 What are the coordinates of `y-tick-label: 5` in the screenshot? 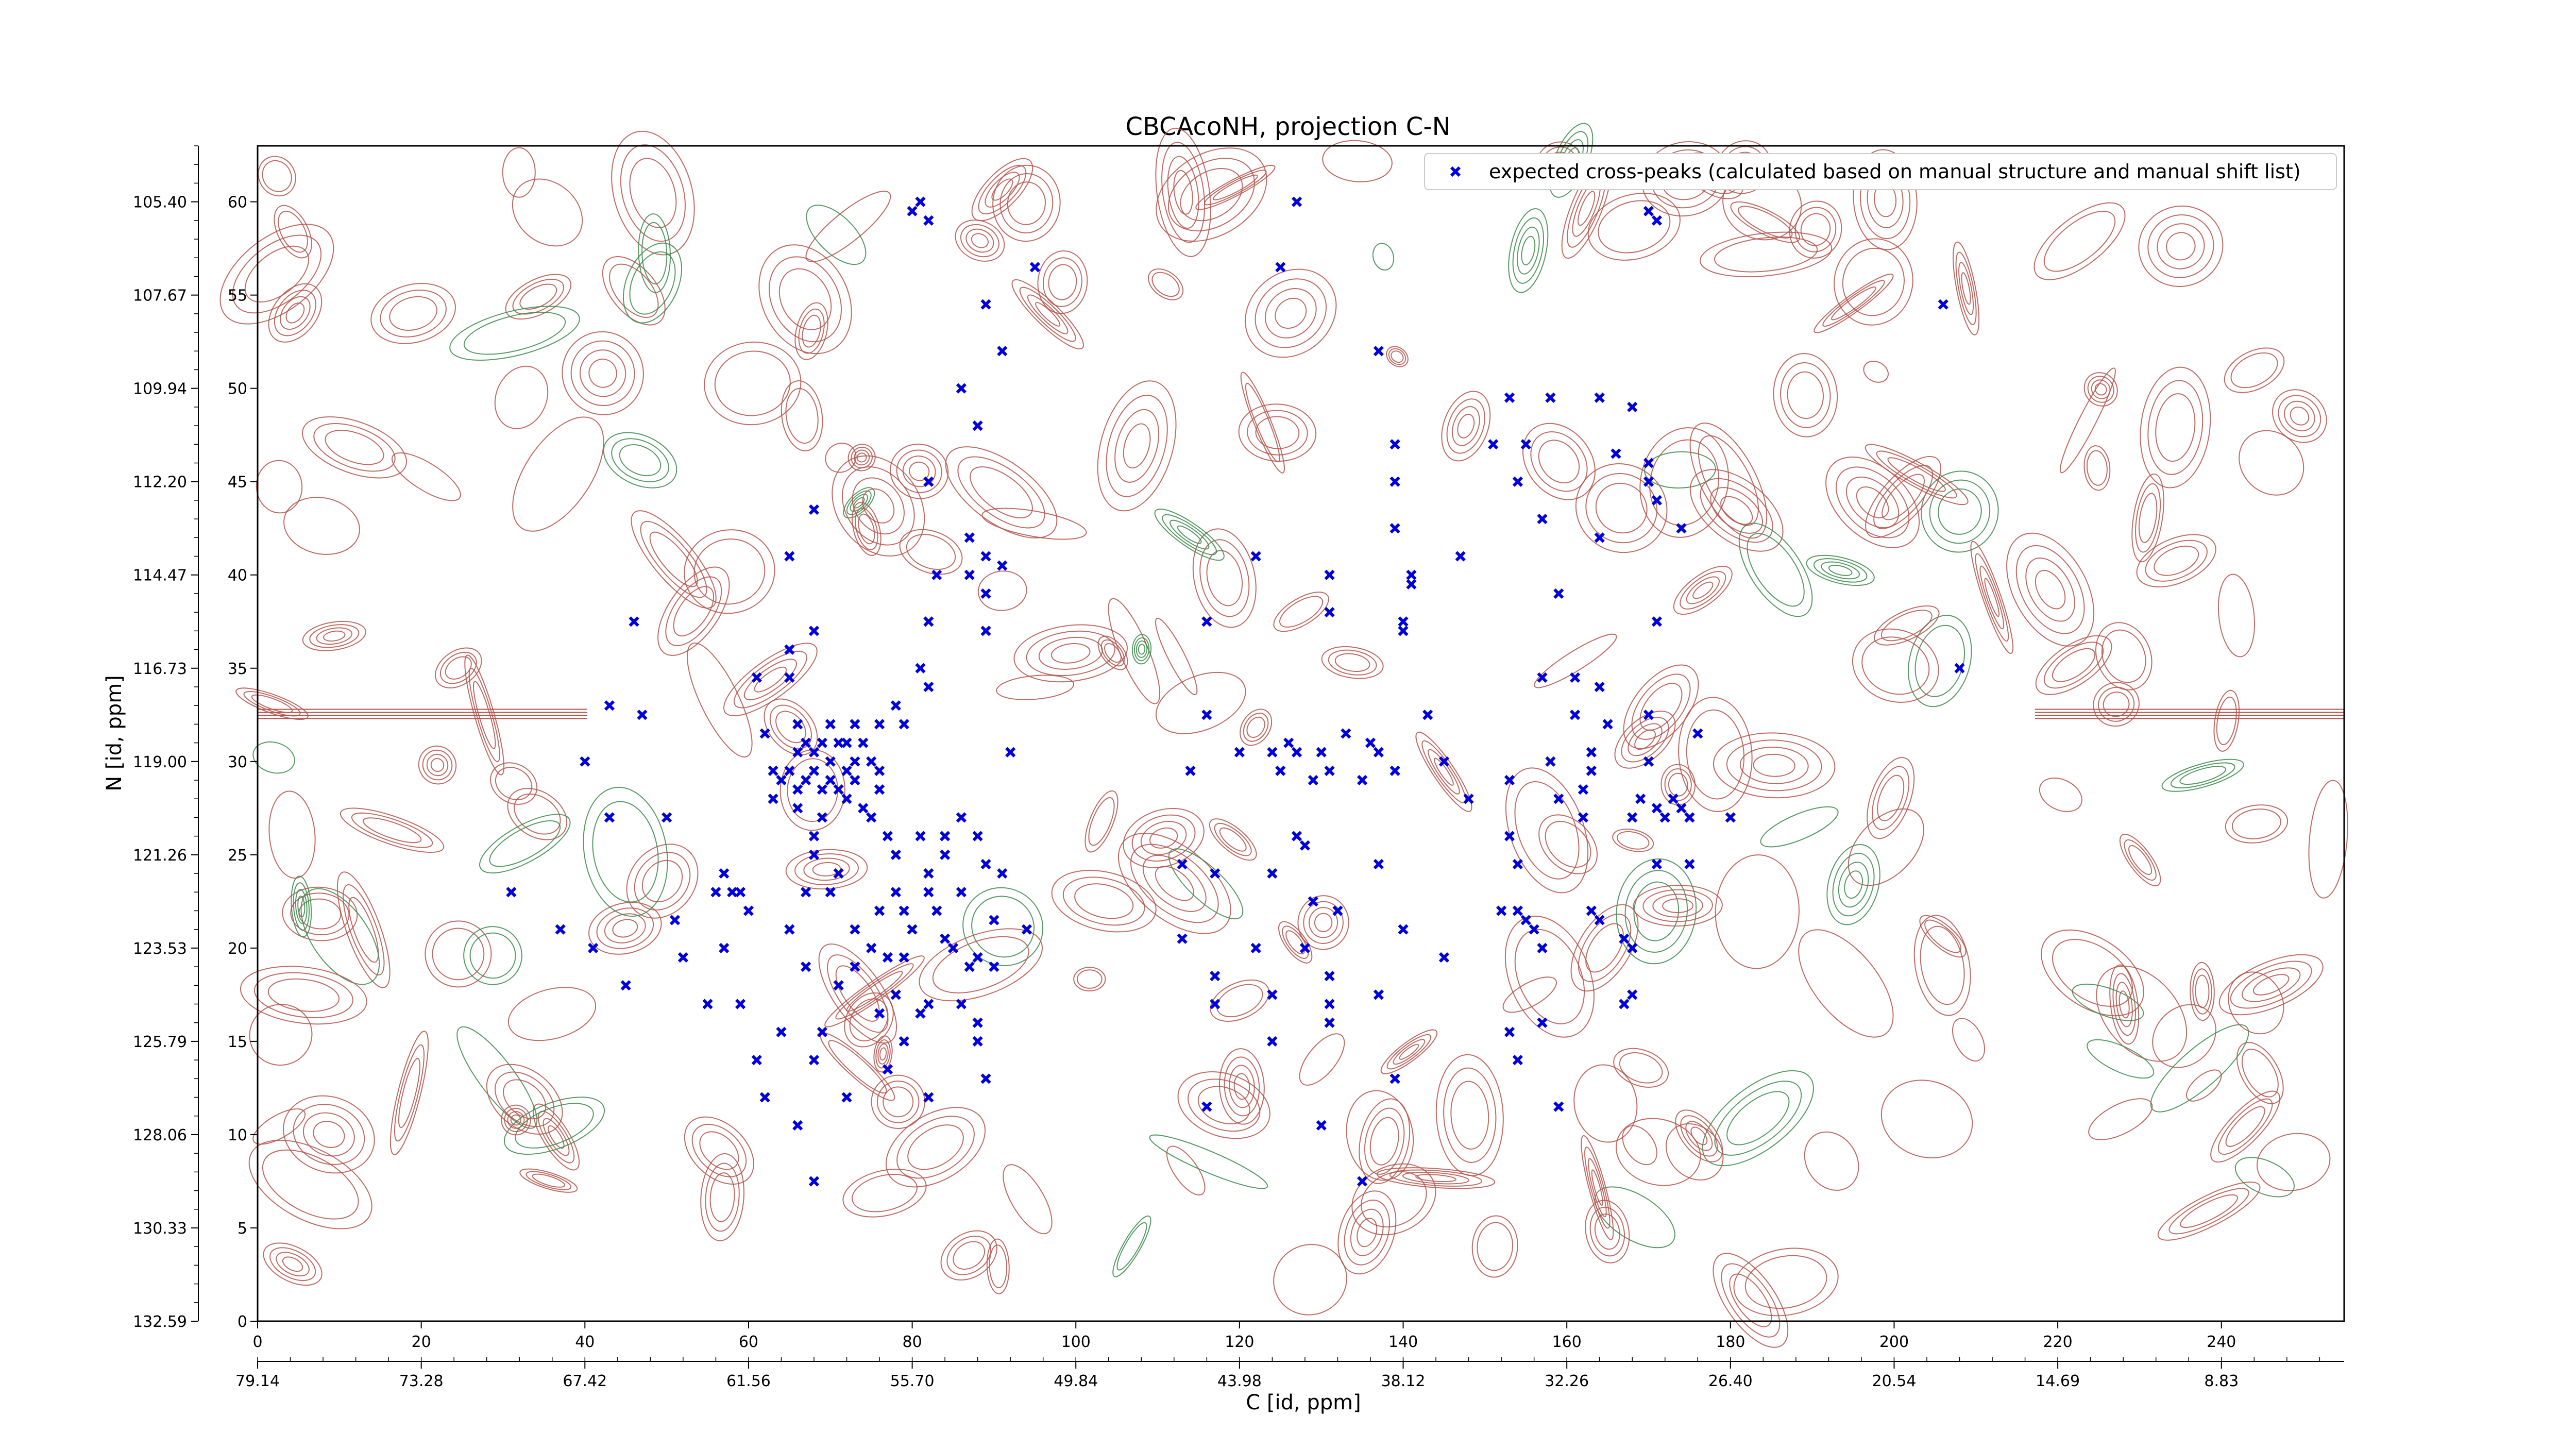 It's located at (242, 1229).